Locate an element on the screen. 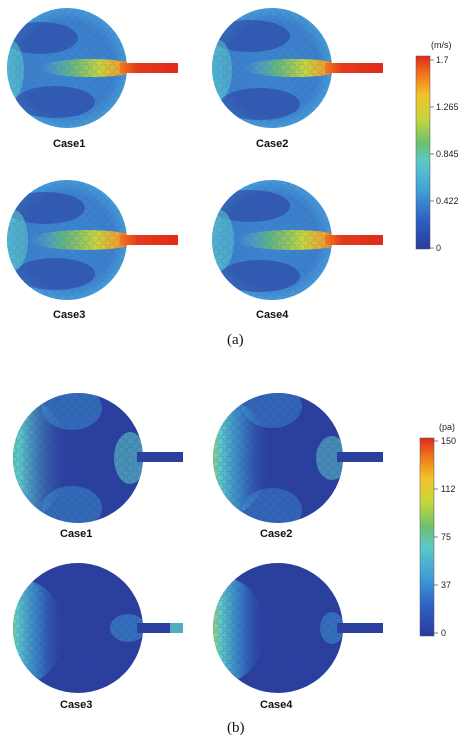  pressure-tick-0: 0 is located at coordinates (443, 633).